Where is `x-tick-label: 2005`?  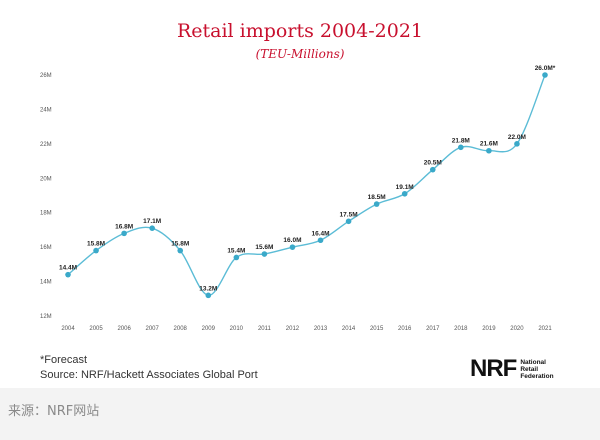
x-tick-label: 2005 is located at coordinates (96, 329).